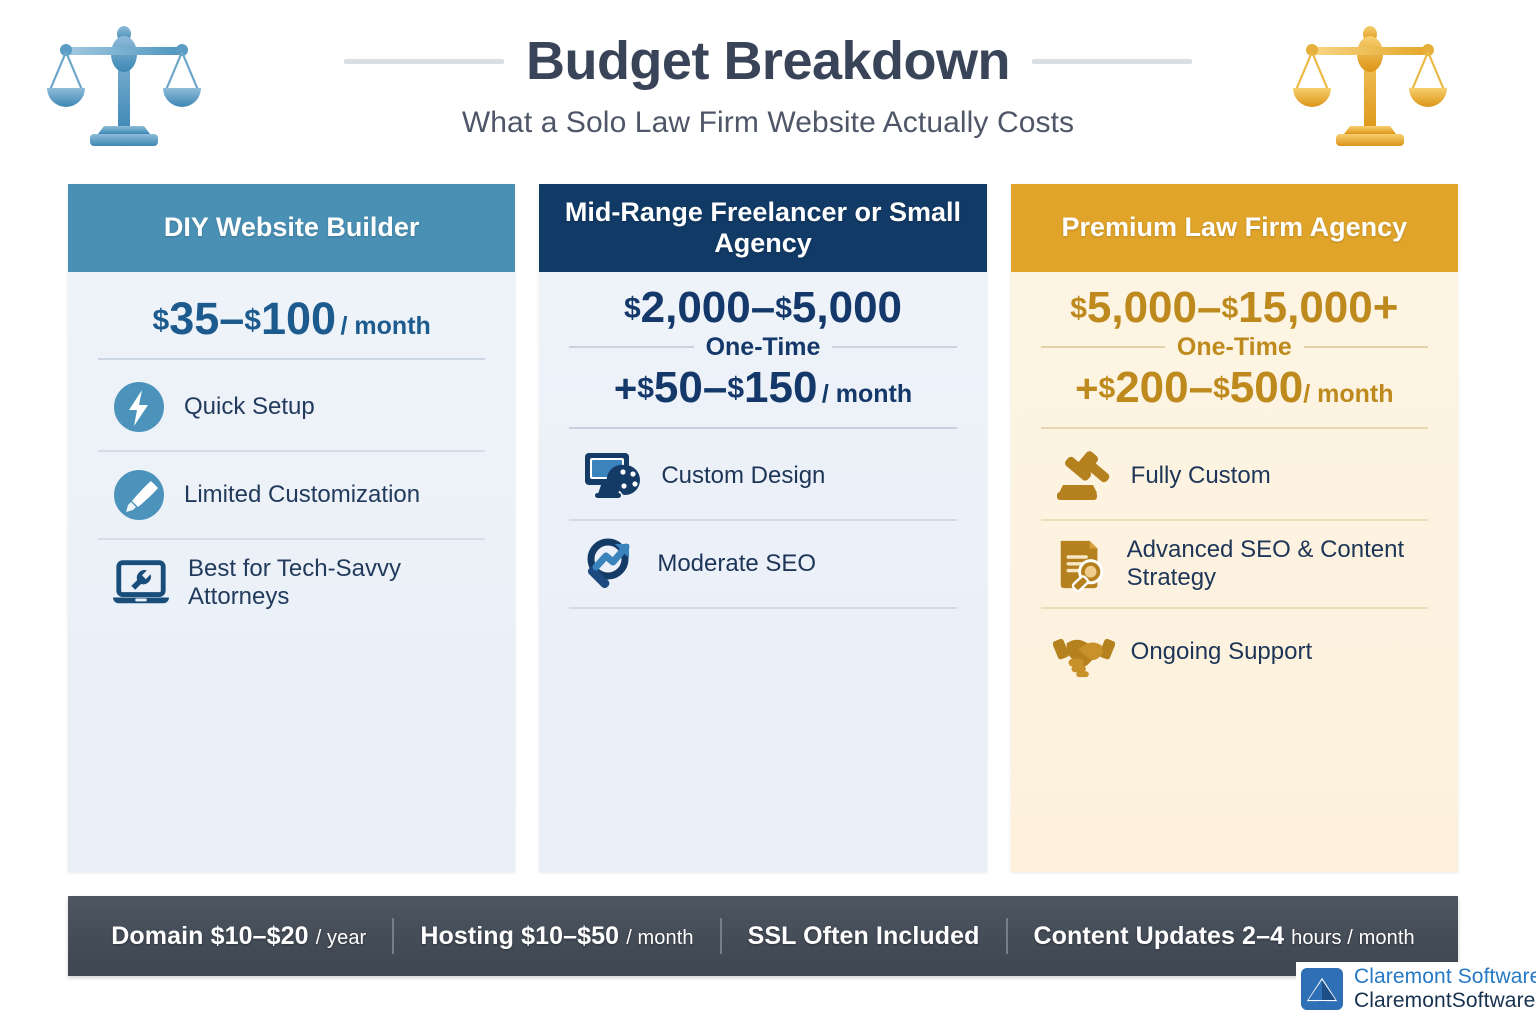 The image size is (1536, 1024). I want to click on card-title: Premium Law Firm Agency, so click(1234, 227).